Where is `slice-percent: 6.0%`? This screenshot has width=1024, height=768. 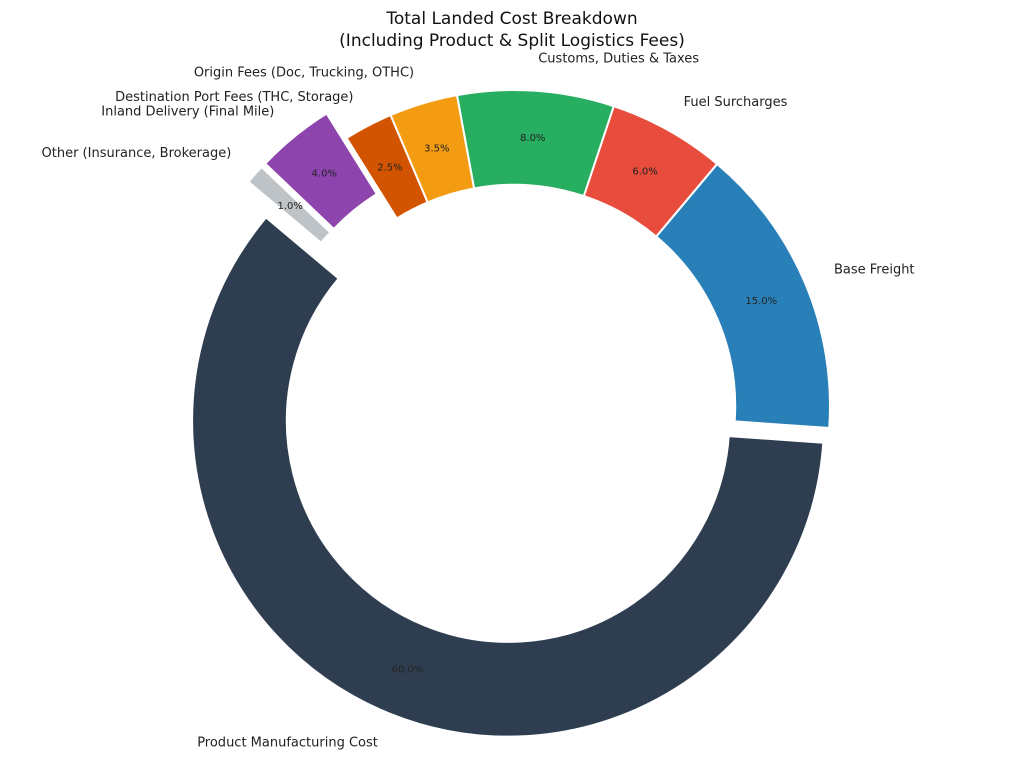 slice-percent: 6.0% is located at coordinates (644, 172).